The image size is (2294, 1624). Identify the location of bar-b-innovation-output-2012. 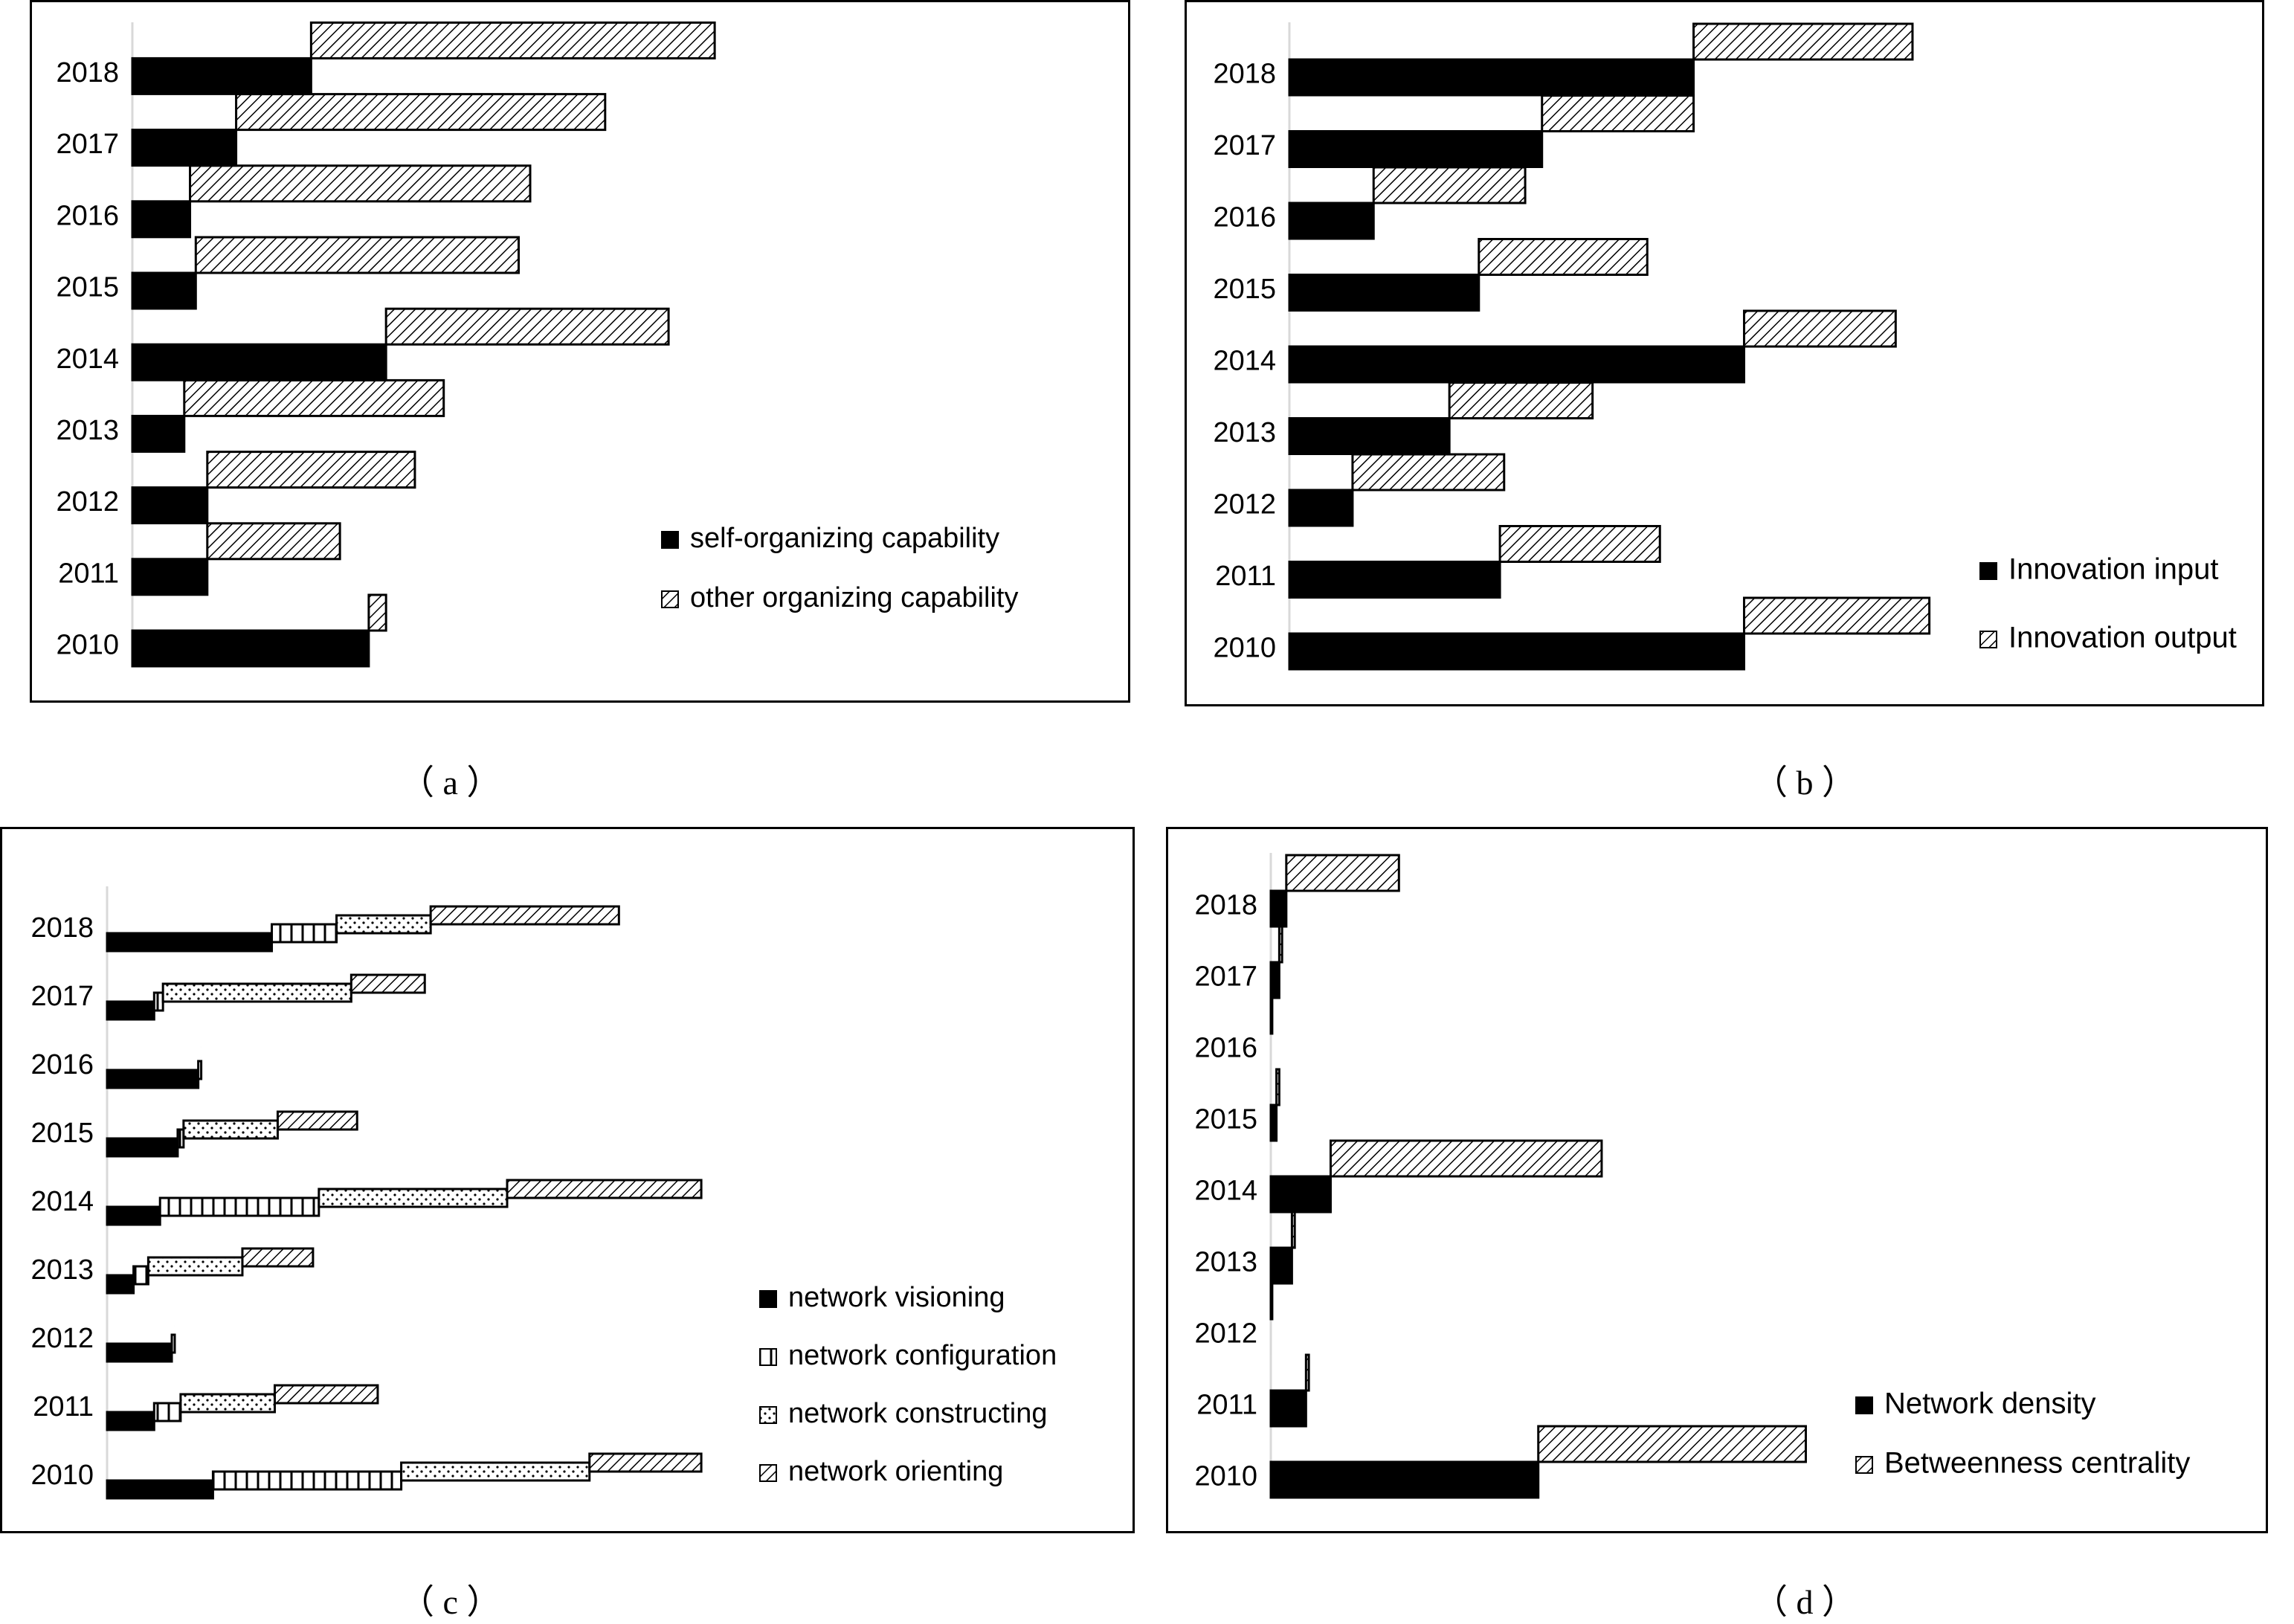
(1428, 472).